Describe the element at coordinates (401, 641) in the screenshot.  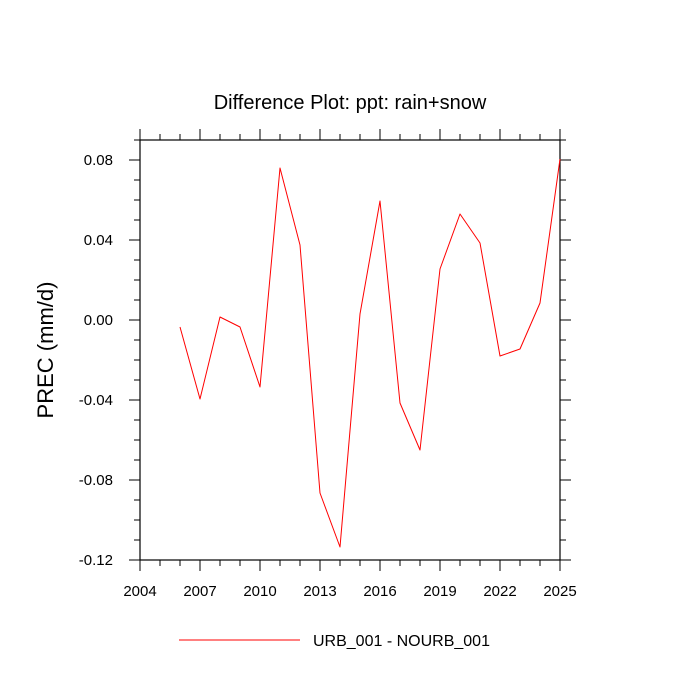
I see `legend-label: URB_001 - NOURB_001` at that location.